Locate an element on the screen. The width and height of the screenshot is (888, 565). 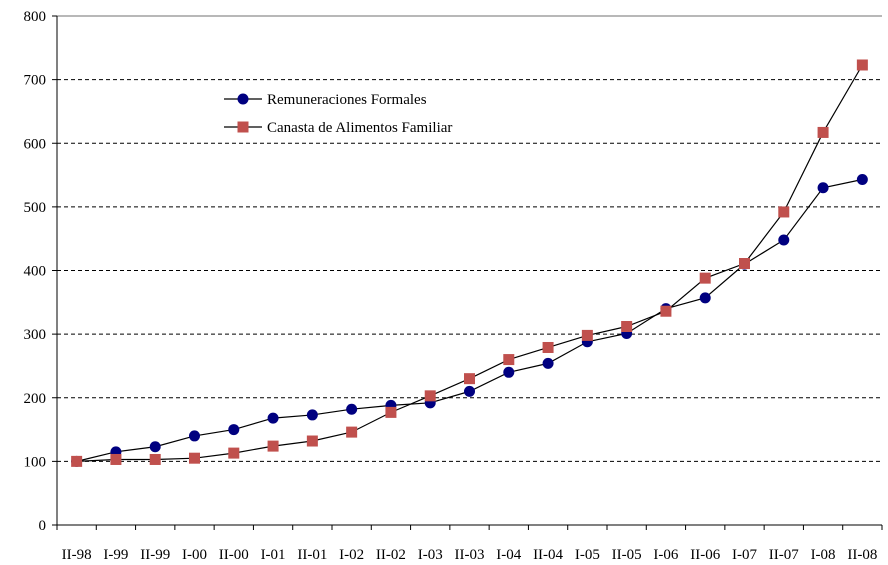
x-tick-label: I-06 is located at coordinates (665, 555).